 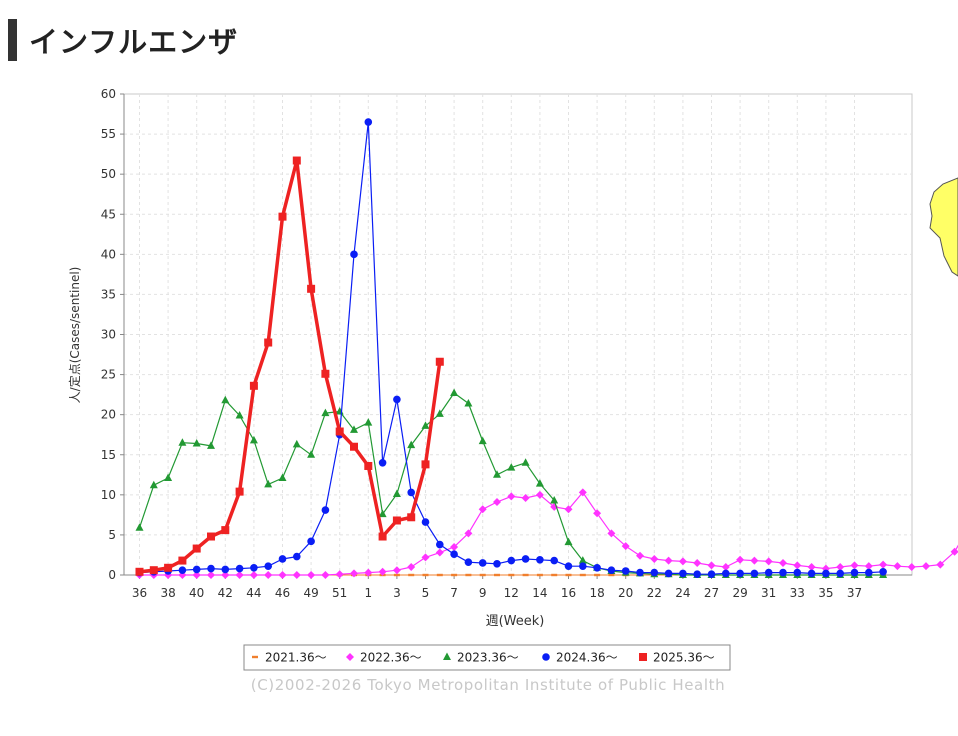 What do you see at coordinates (74, 335) in the screenshot?
I see `y-axis-label: 人/定点(Cases/sentinel)` at bounding box center [74, 335].